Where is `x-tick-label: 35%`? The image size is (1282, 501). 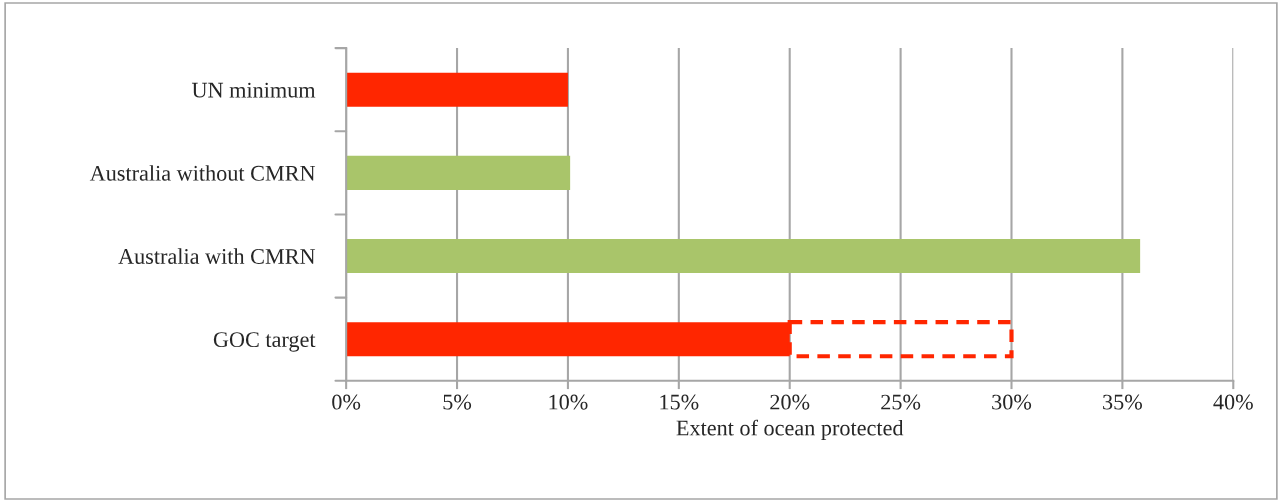
x-tick-label: 35% is located at coordinates (1122, 402).